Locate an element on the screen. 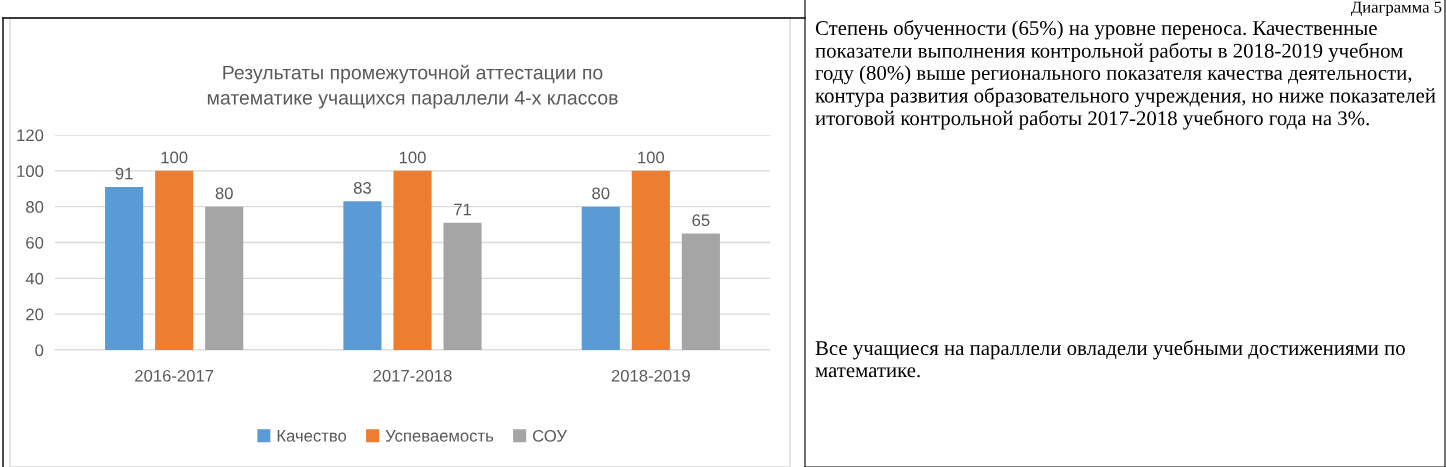  text: Все учащиеся на параллели овладели учебными достижениями по математике. is located at coordinates (1110, 359).